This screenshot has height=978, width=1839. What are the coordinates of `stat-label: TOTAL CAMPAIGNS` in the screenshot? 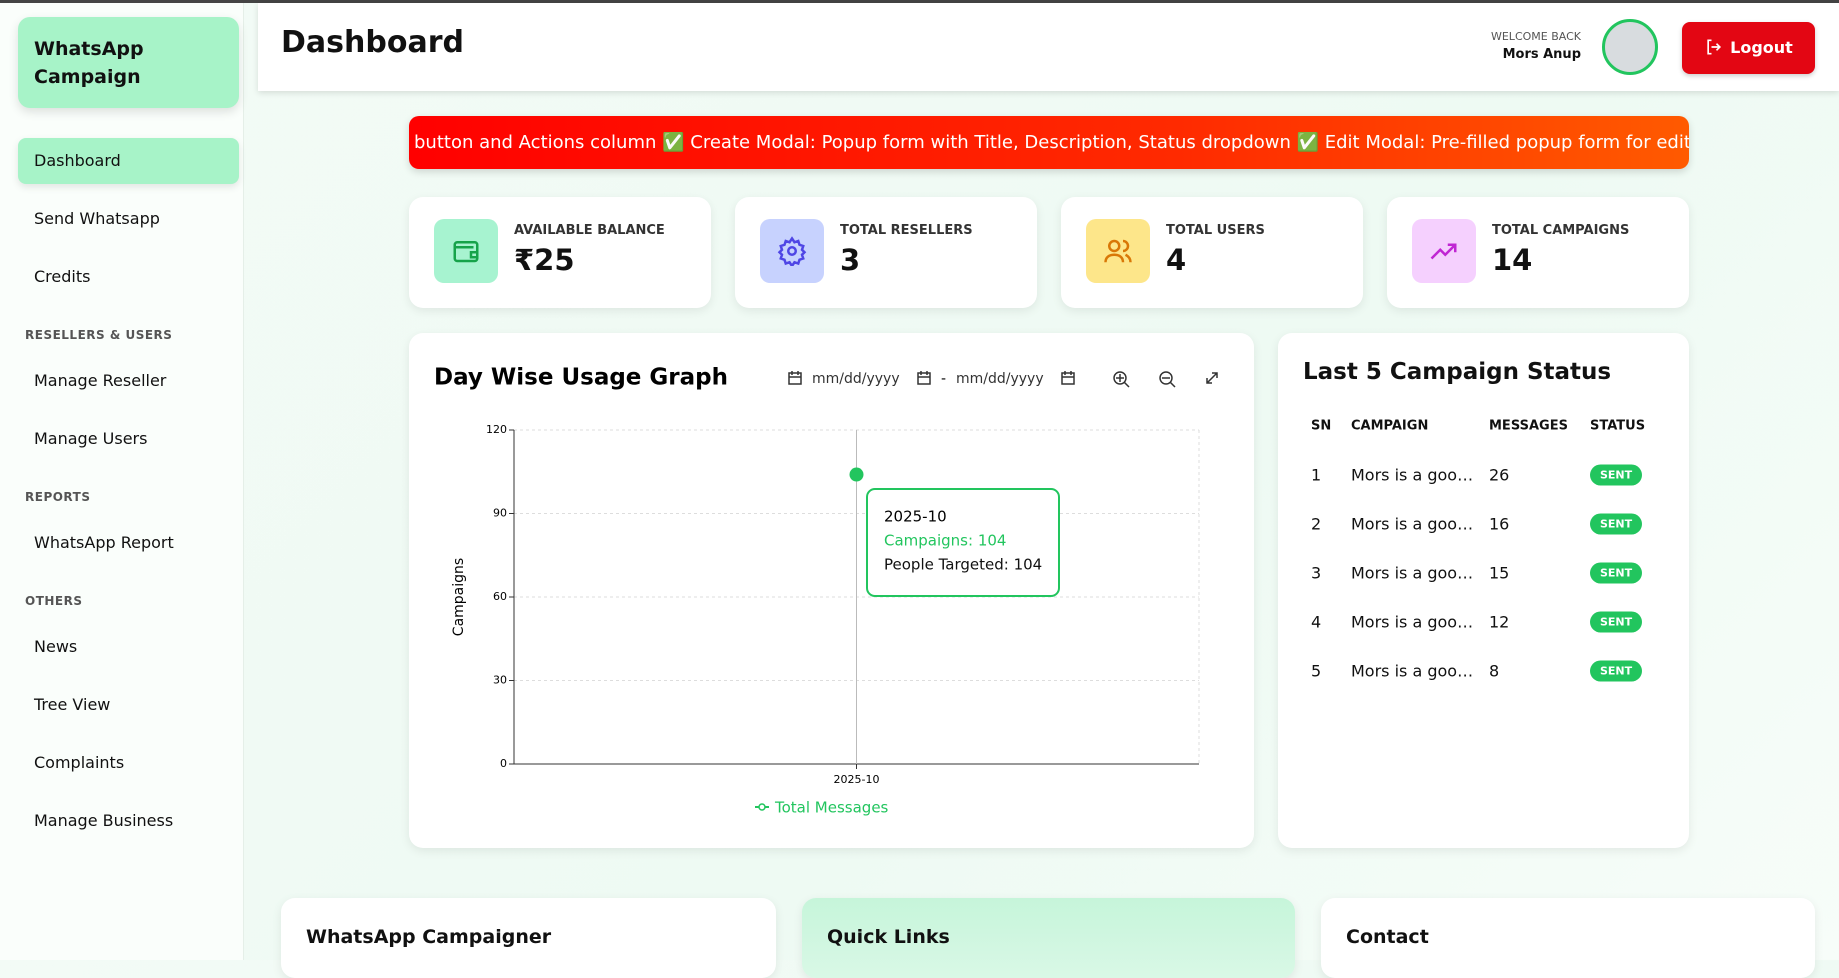 It's located at (1561, 230).